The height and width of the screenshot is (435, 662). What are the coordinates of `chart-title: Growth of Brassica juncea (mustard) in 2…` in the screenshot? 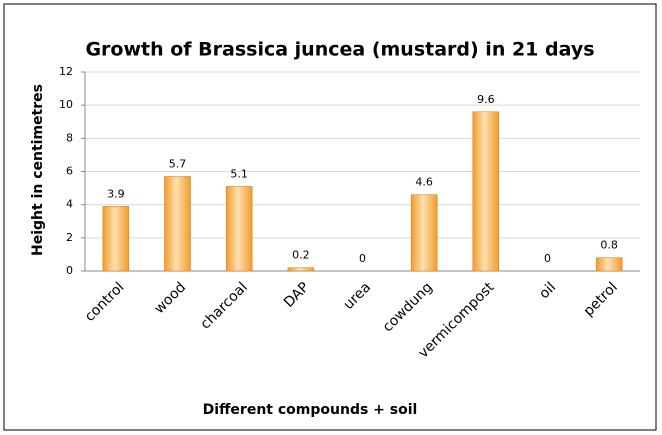 It's located at (339, 50).